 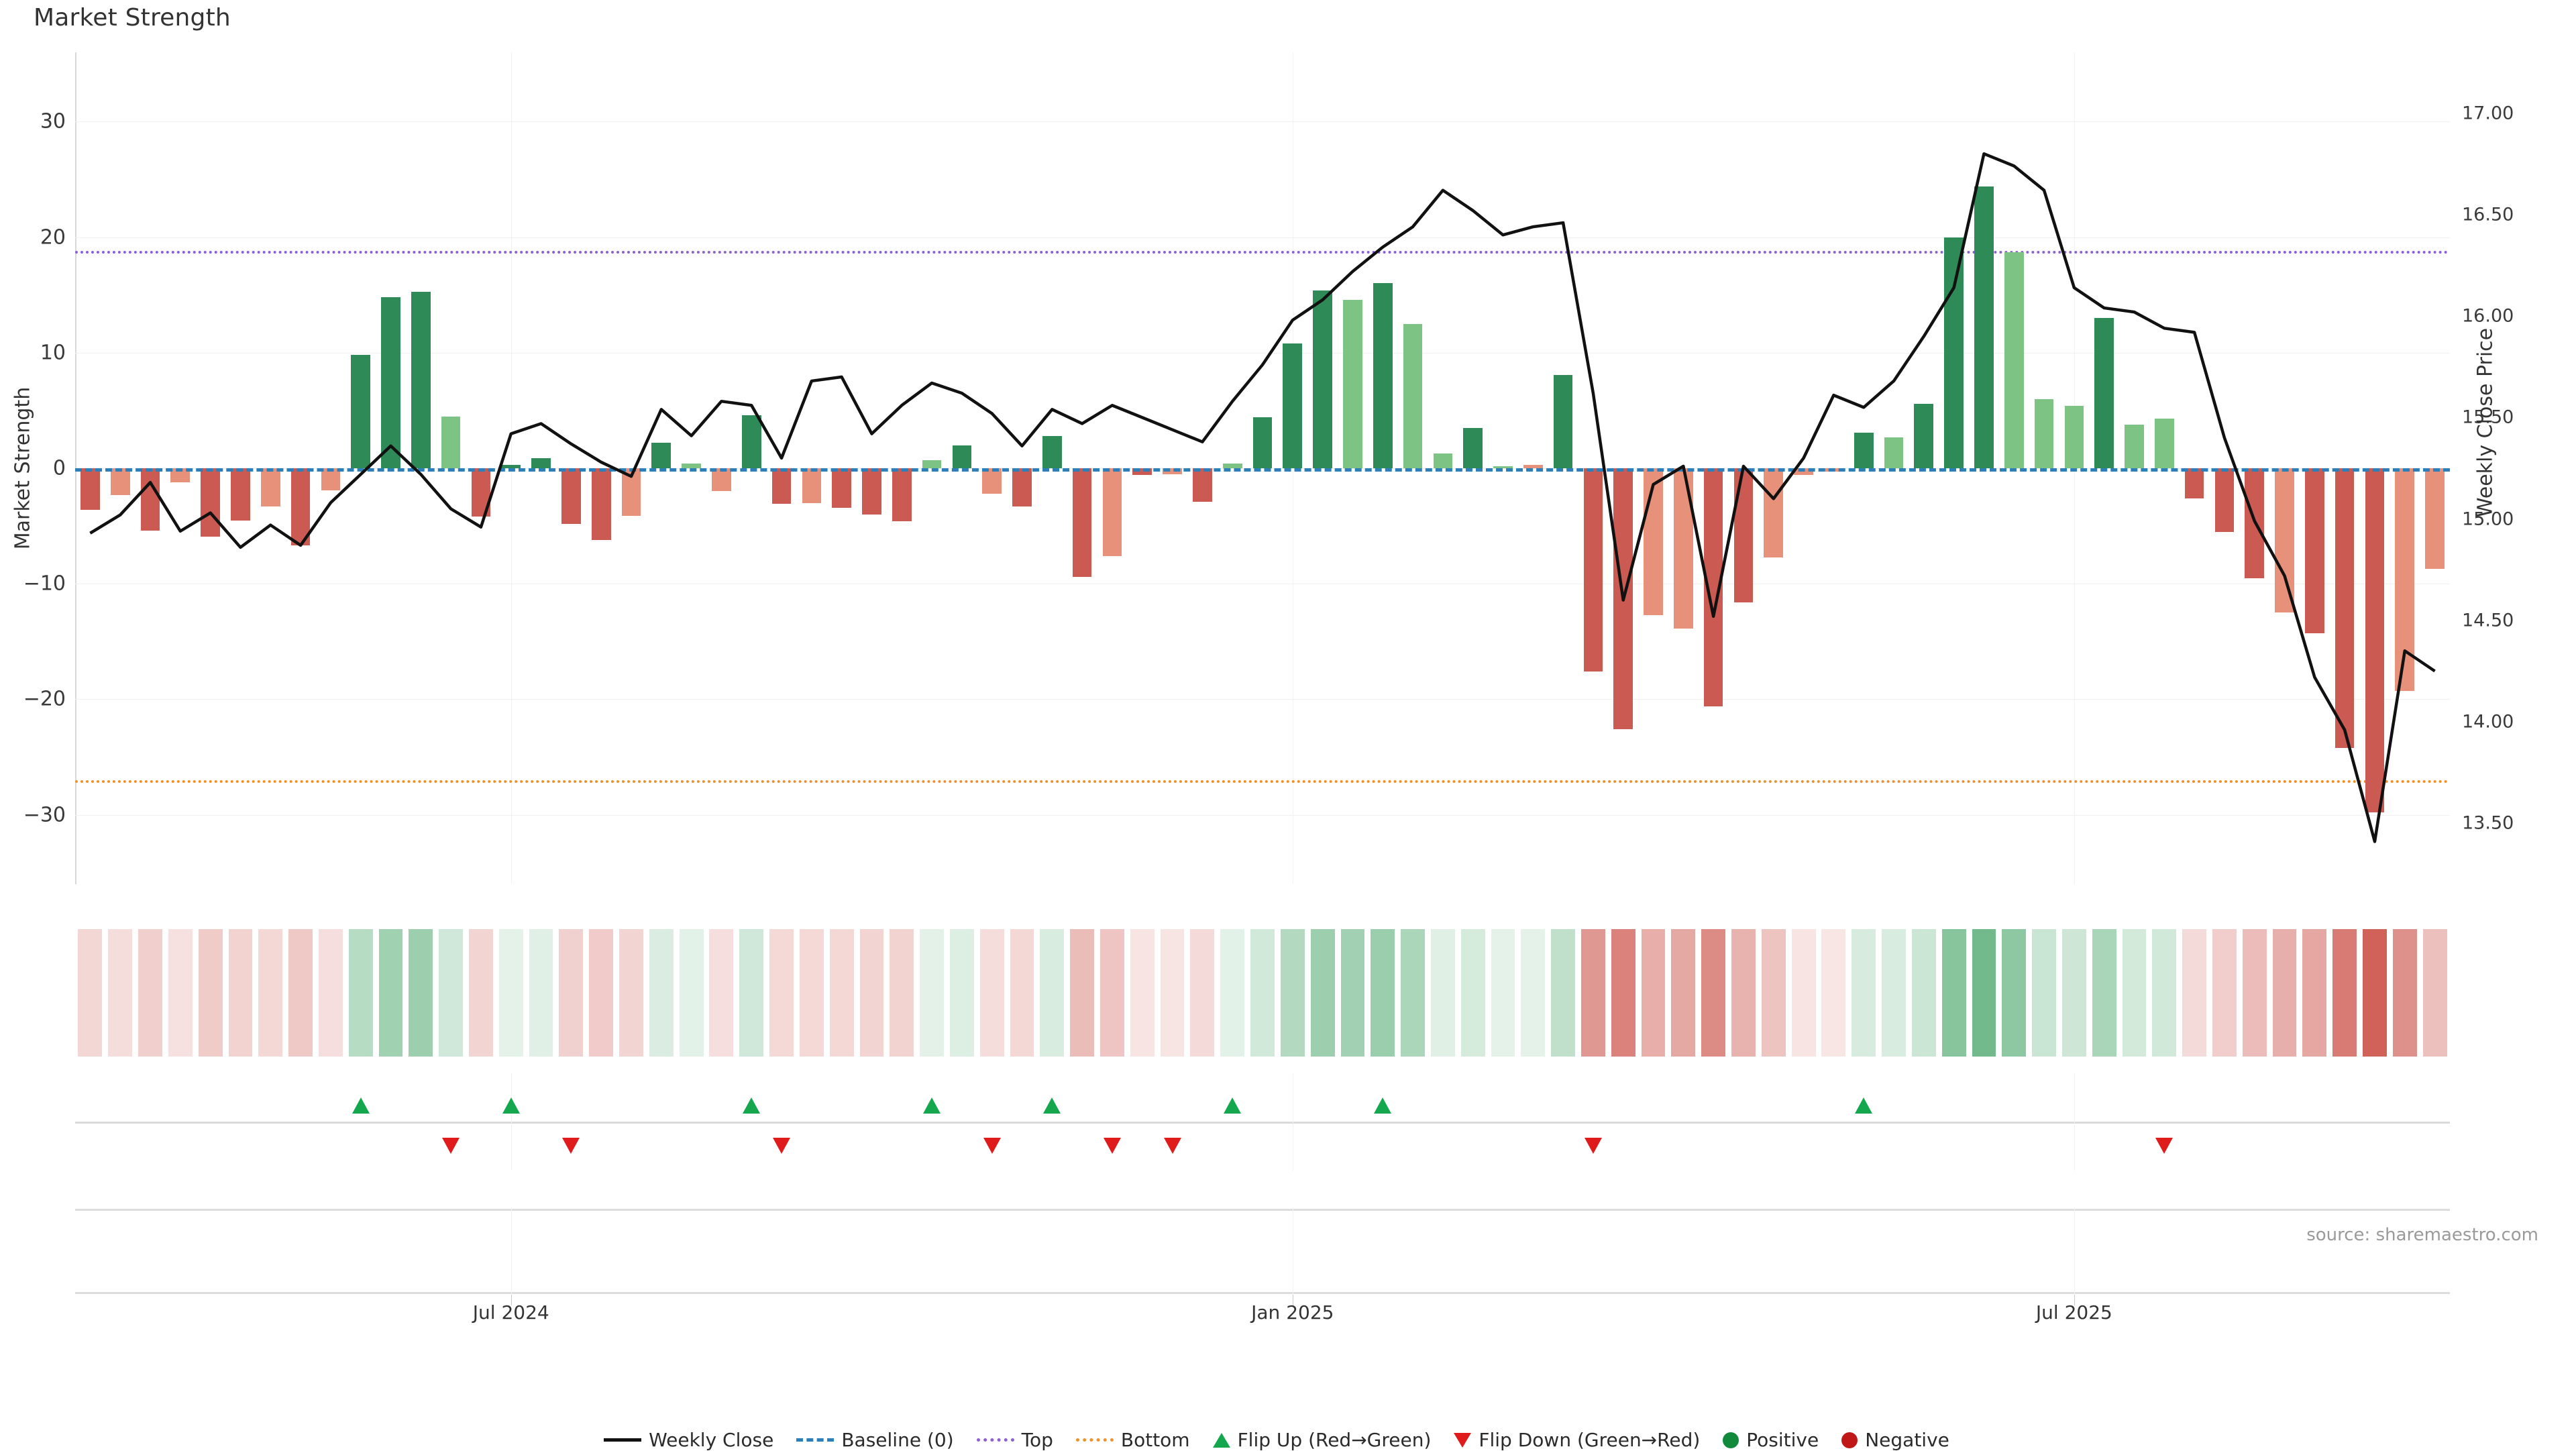 What do you see at coordinates (44, 815) in the screenshot?
I see `y-axis-tick-left: −30` at bounding box center [44, 815].